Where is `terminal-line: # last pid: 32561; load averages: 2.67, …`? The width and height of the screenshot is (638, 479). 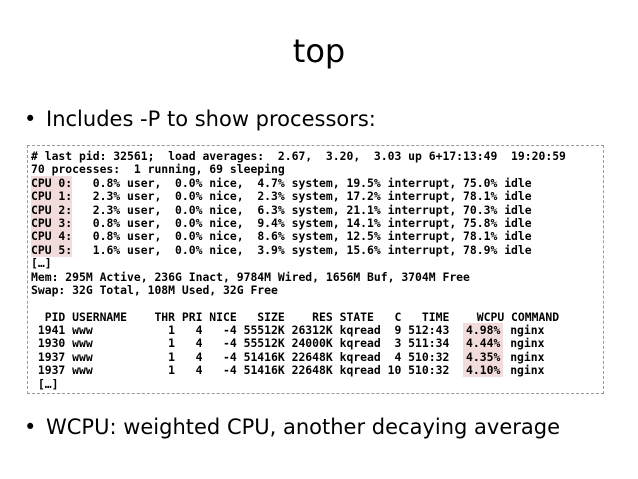 terminal-line: # last pid: 32561; load averages: 2.67, … is located at coordinates (298, 156).